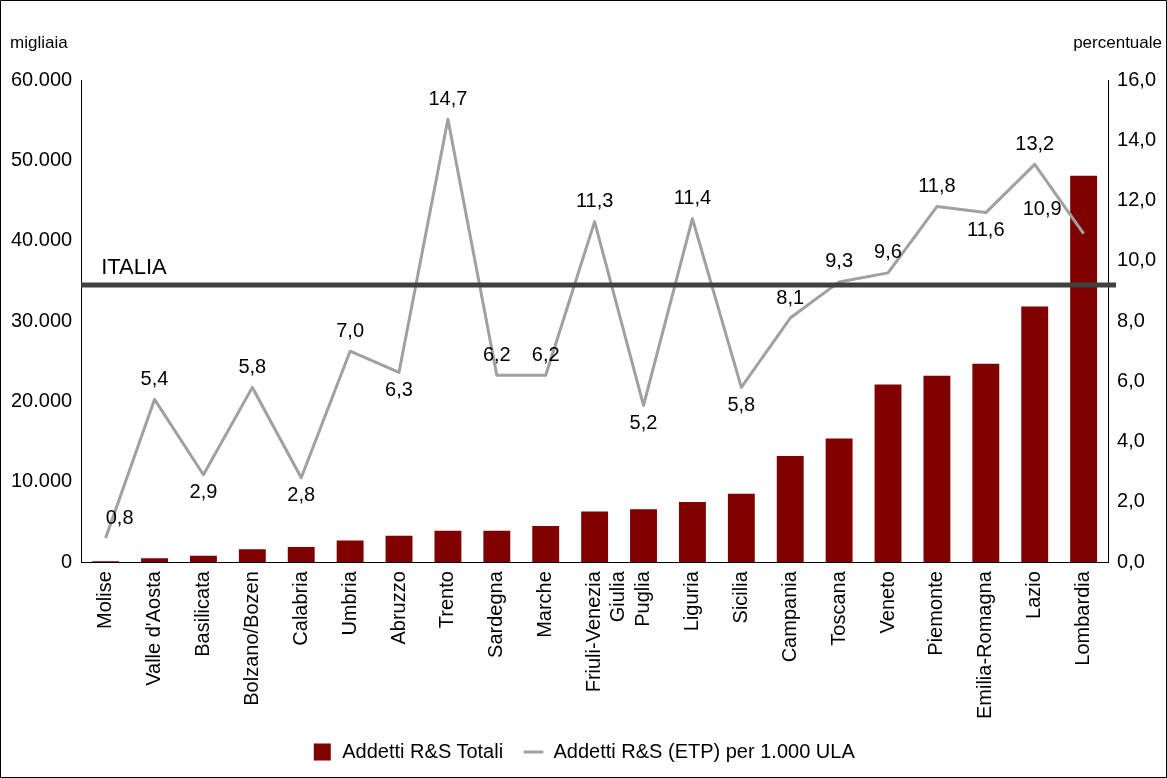 This screenshot has width=1167, height=778. I want to click on data-label: 8,1, so click(790, 296).